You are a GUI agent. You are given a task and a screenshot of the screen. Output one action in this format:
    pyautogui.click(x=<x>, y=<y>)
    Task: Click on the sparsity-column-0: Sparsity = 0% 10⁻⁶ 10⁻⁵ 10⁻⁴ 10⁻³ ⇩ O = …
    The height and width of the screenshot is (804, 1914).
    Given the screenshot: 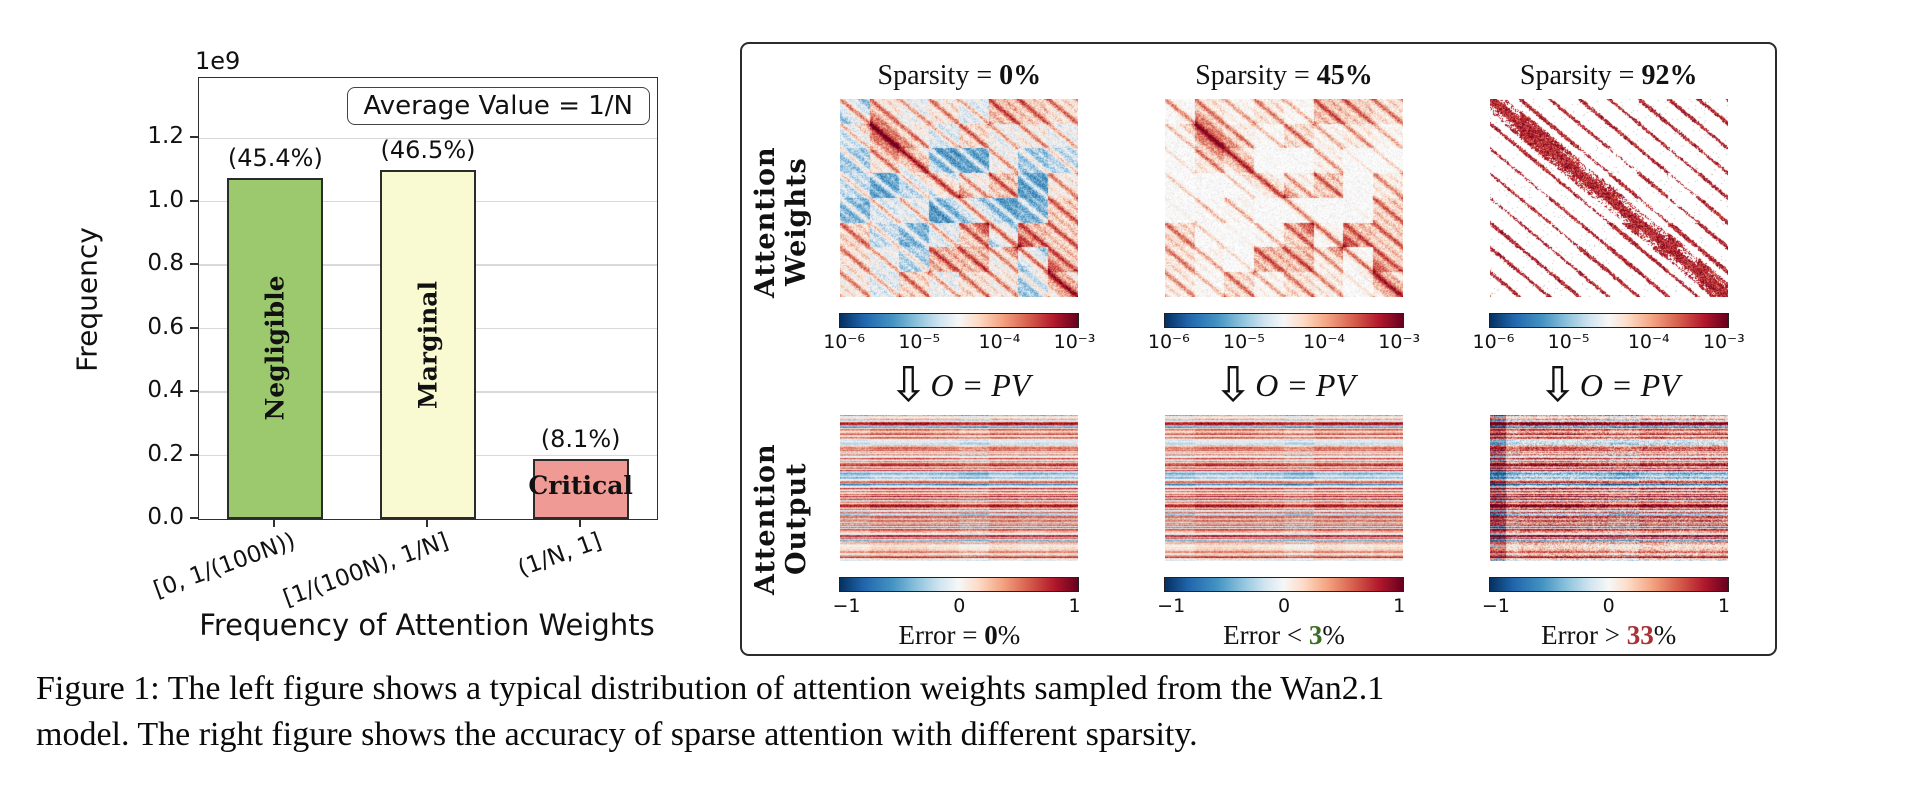 What is the action you would take?
    pyautogui.click(x=959, y=349)
    